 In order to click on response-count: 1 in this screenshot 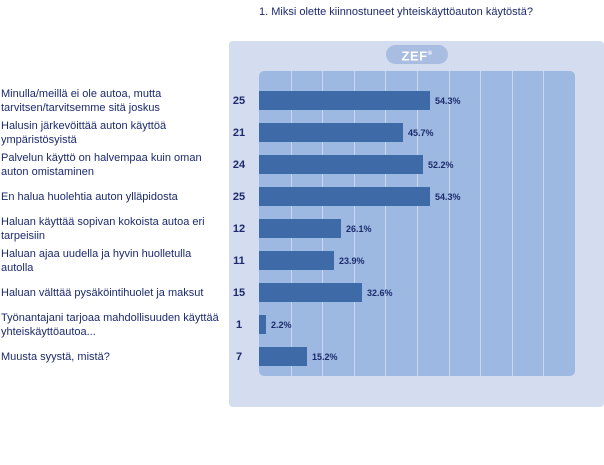, I will do `click(239, 325)`.